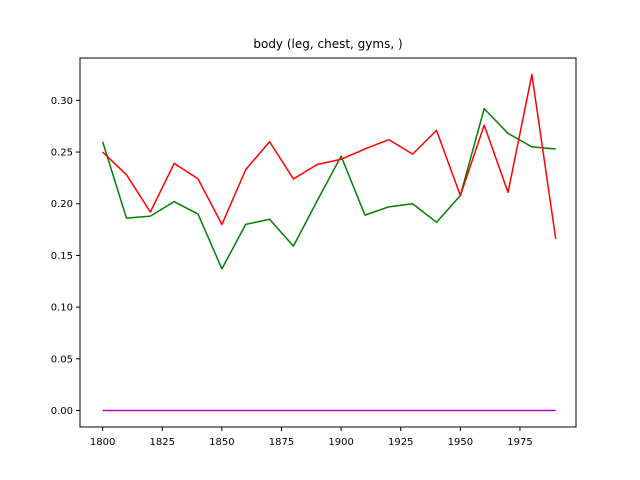 Image resolution: width=640 pixels, height=480 pixels. Describe the element at coordinates (340, 442) in the screenshot. I see `x-tick-label: 1900` at that location.